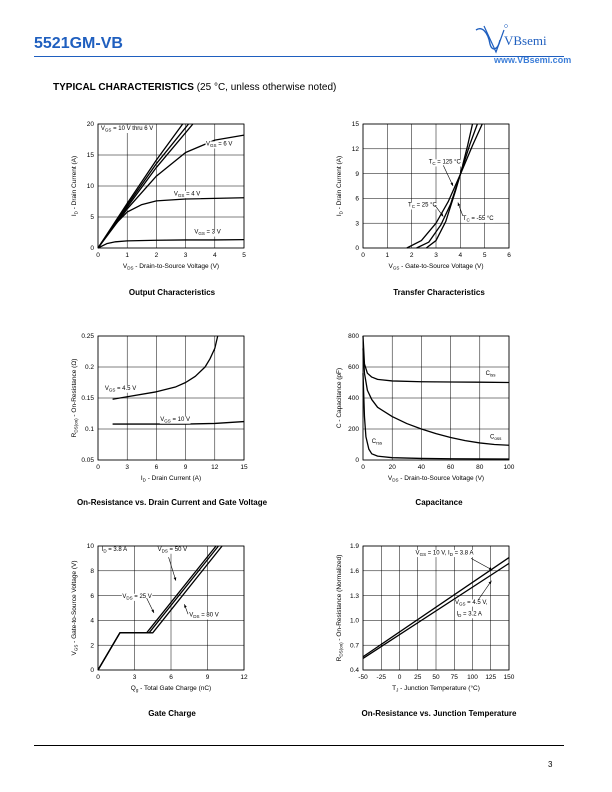  Describe the element at coordinates (89, 367) in the screenshot. I see `y-tick-label: 0.2` at that location.